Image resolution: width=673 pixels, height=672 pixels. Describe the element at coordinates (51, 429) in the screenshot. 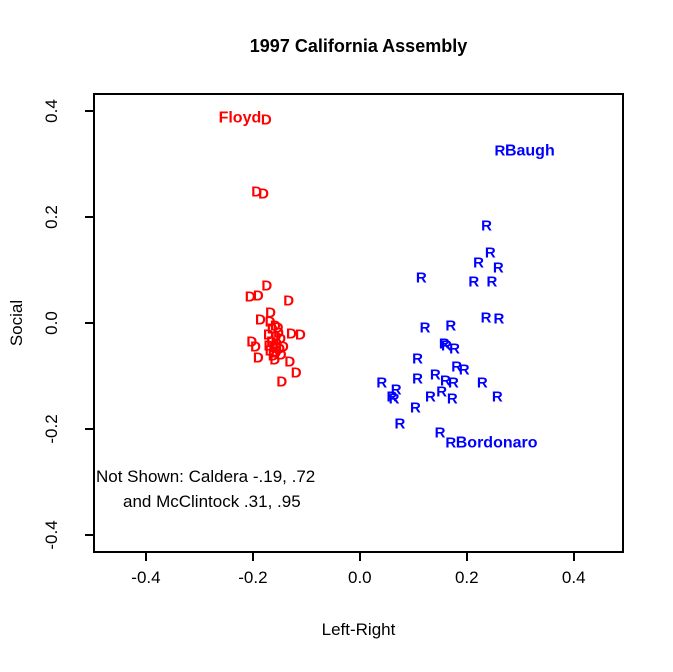

I see `y-tick-label: -0.2` at that location.